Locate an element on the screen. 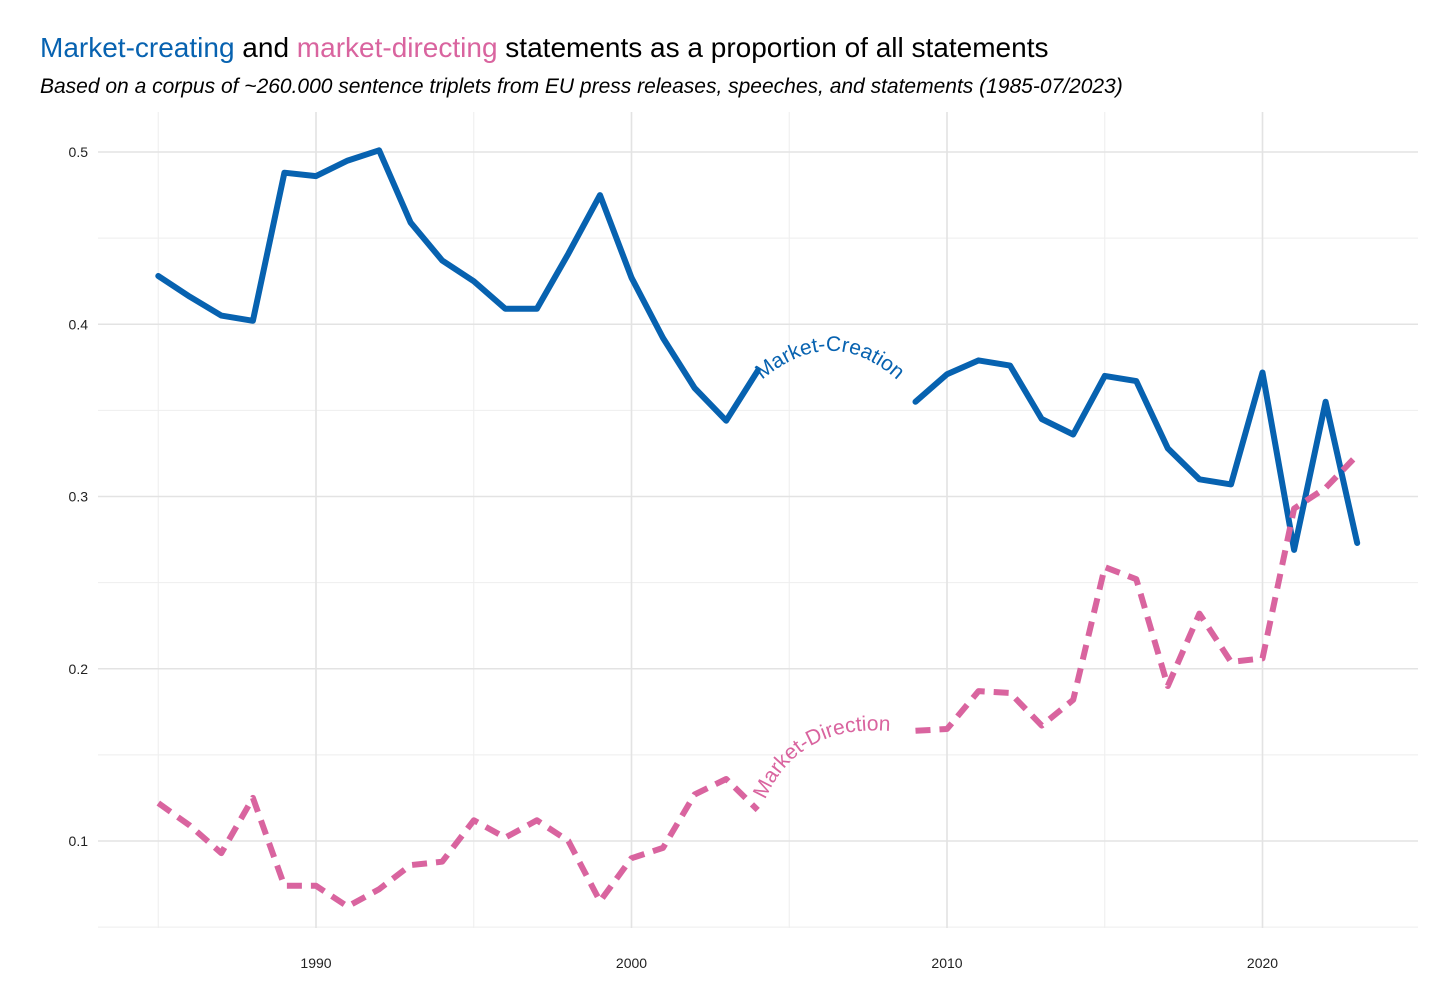  data-point-market-creation-1990 is located at coordinates (316, 176).